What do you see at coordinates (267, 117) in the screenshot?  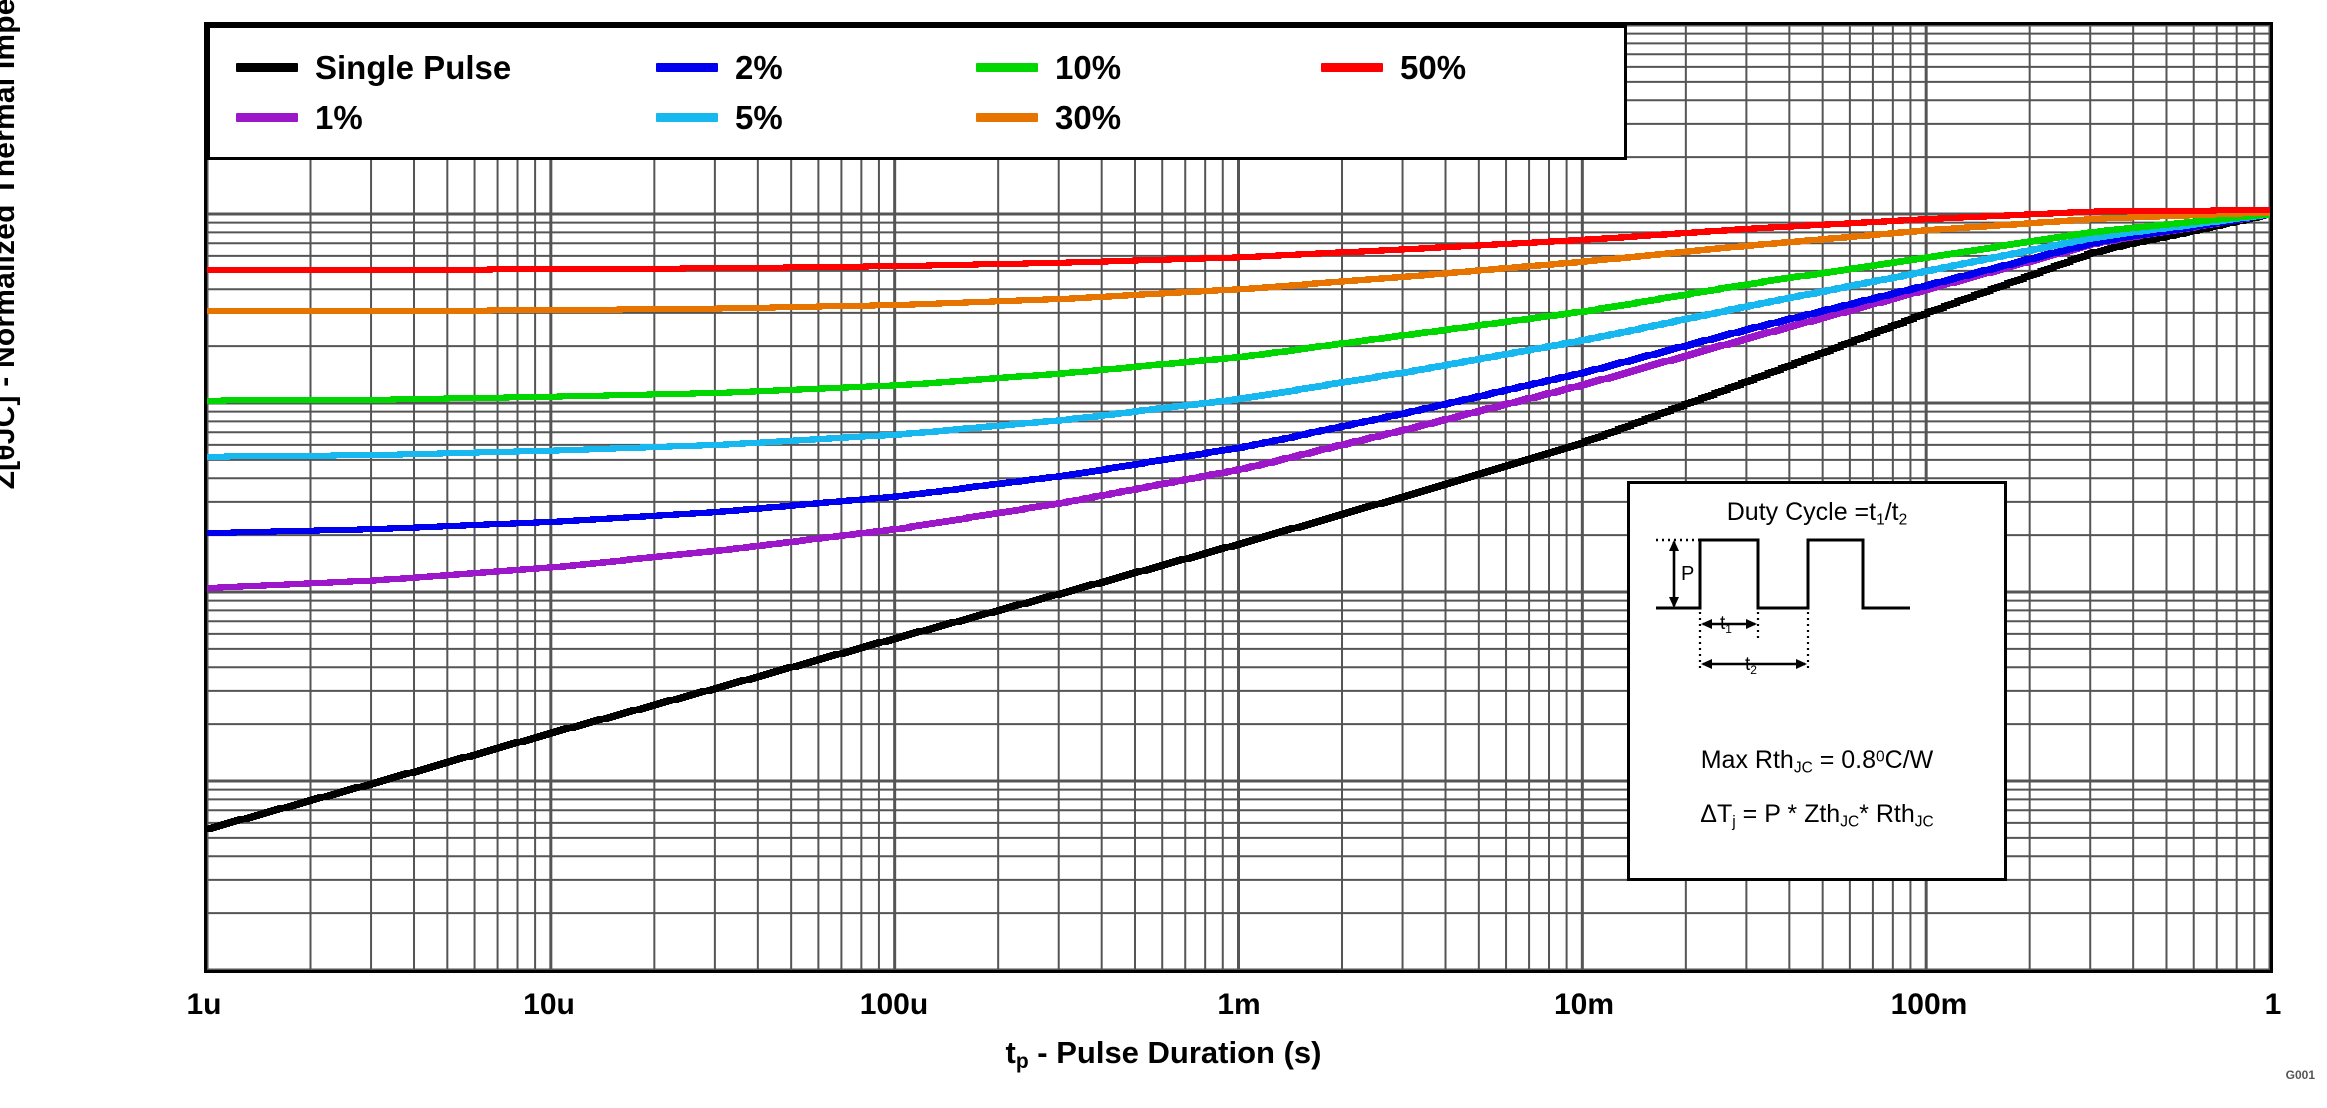 I see `legend-swatch-1pct` at bounding box center [267, 117].